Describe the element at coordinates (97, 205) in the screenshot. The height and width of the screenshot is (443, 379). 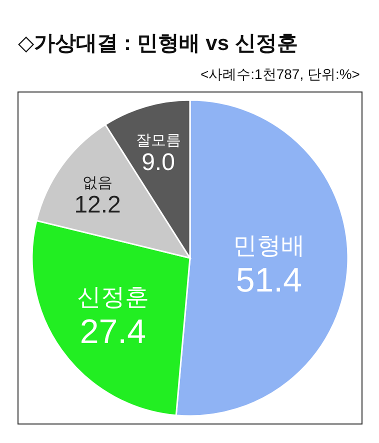
I see `data-label: 12.2` at that location.